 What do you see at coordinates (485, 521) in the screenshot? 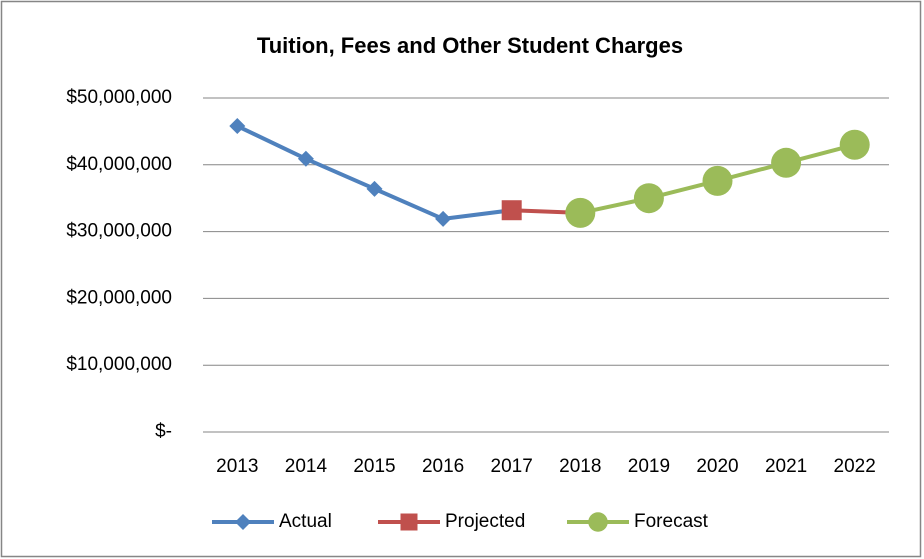
I see `legend-label: Projected` at bounding box center [485, 521].